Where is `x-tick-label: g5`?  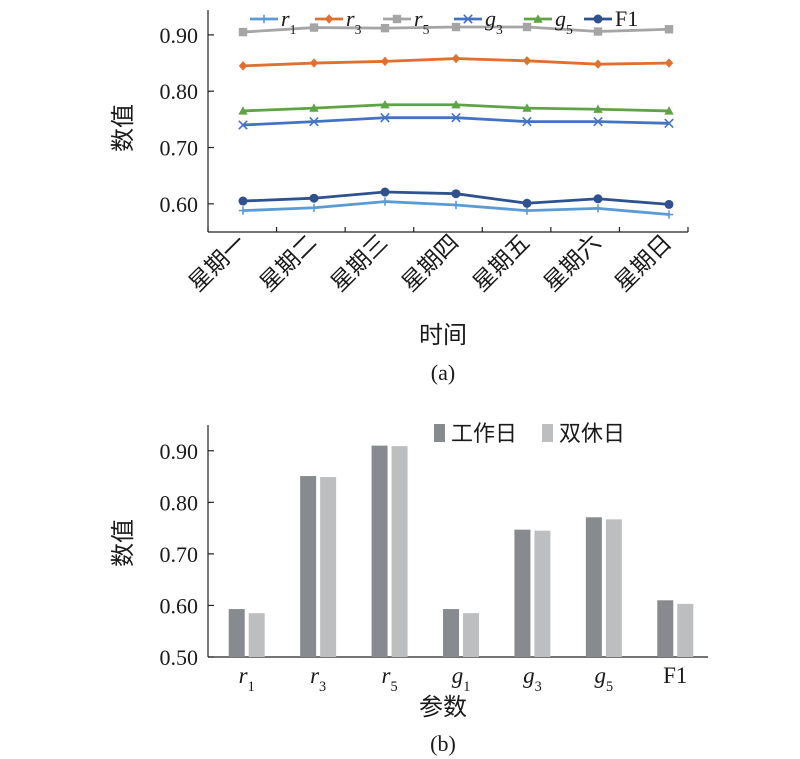 x-tick-label: g5 is located at coordinates (604, 679).